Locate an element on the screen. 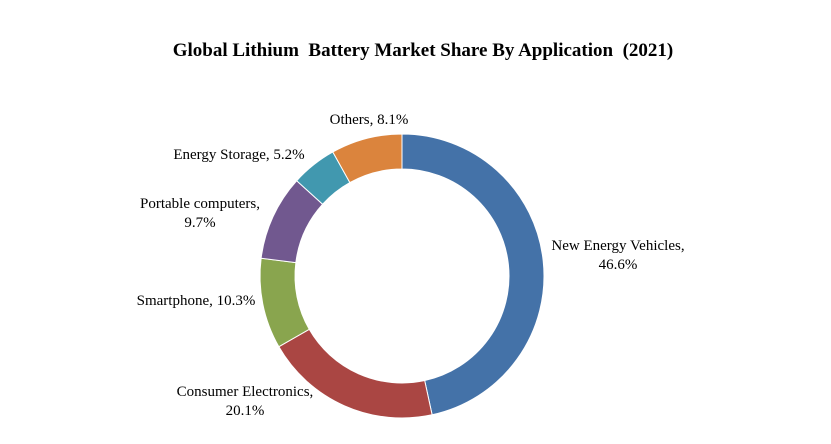  label-line: New Energy Vehicles, is located at coordinates (617, 246).